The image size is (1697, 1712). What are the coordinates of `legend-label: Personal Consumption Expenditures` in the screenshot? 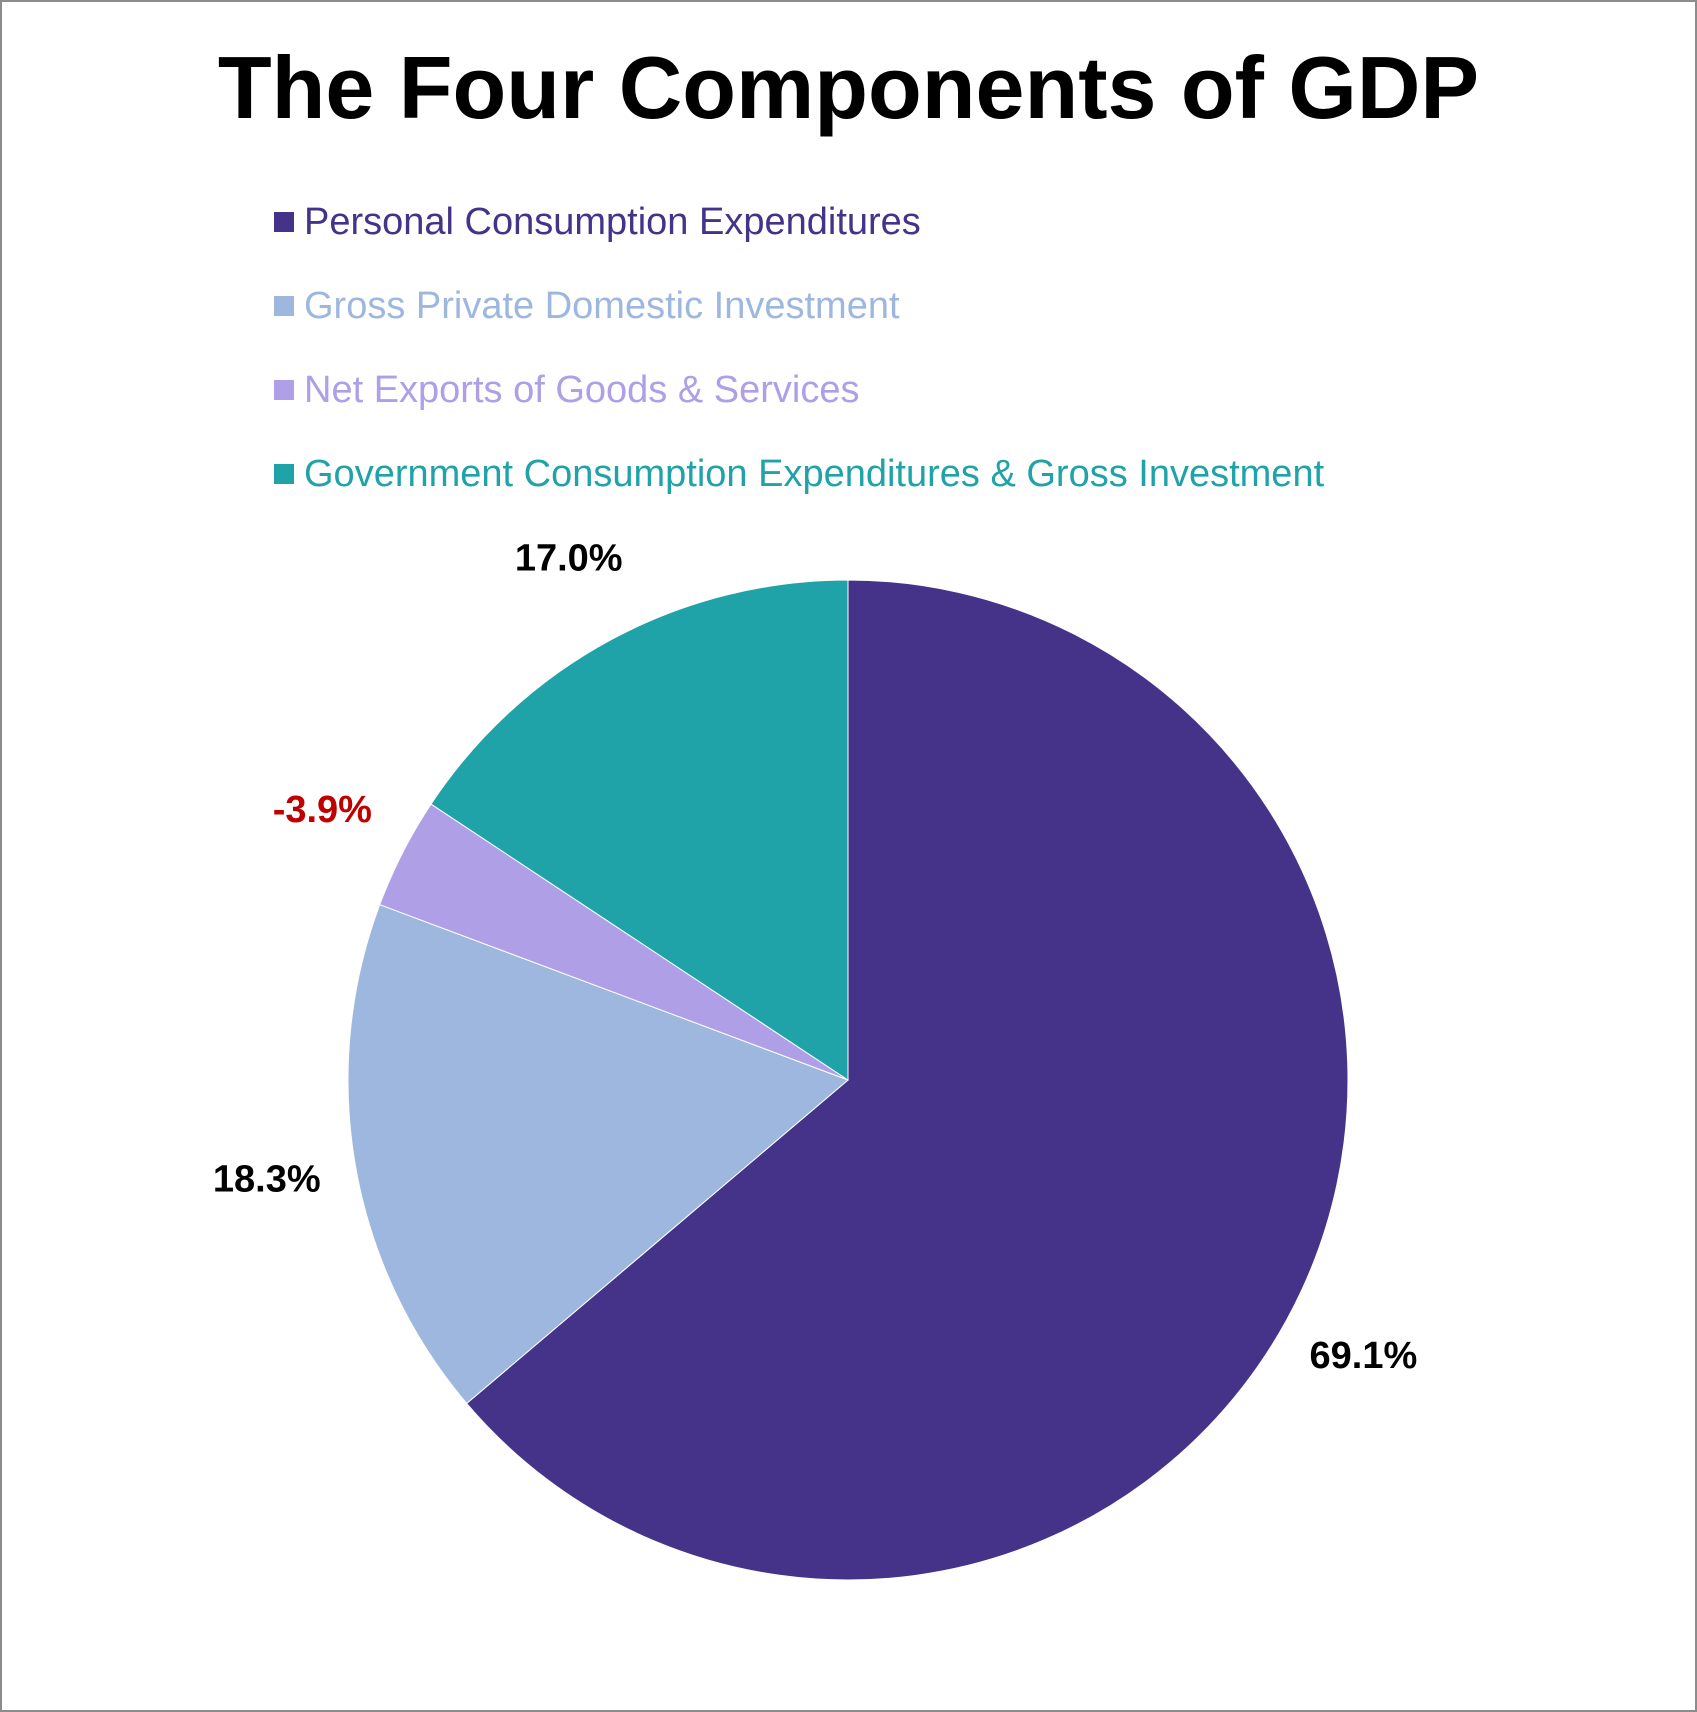 It's located at (612, 222).